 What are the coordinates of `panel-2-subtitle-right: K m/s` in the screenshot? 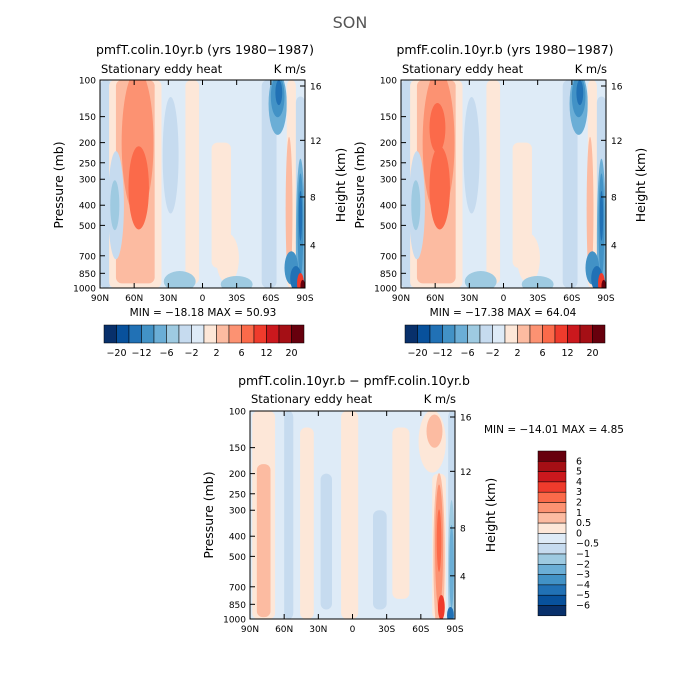 It's located at (591, 69).